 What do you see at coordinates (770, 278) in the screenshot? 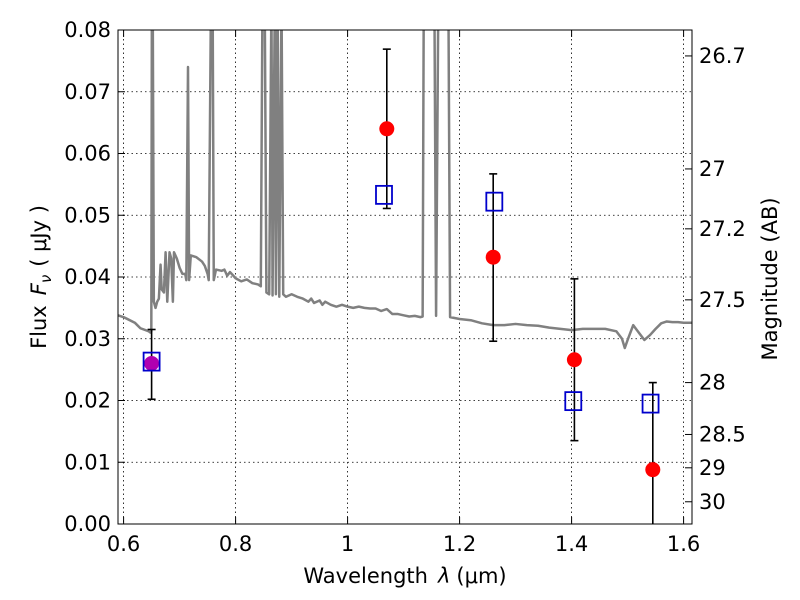
I see `y2-axis-label: Magnitude (AB)` at bounding box center [770, 278].